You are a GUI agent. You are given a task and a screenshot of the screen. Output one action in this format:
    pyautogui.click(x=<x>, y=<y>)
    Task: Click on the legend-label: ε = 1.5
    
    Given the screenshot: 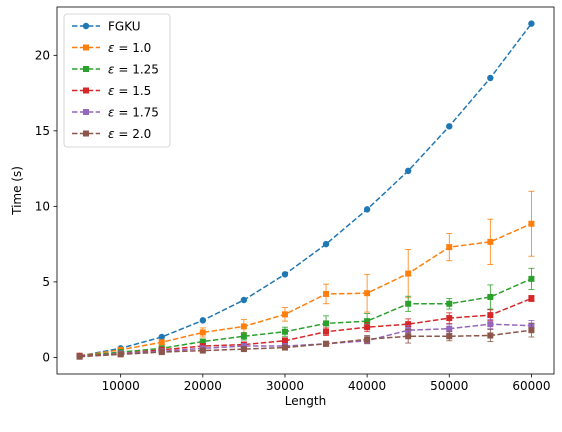 What is the action you would take?
    pyautogui.click(x=129, y=91)
    